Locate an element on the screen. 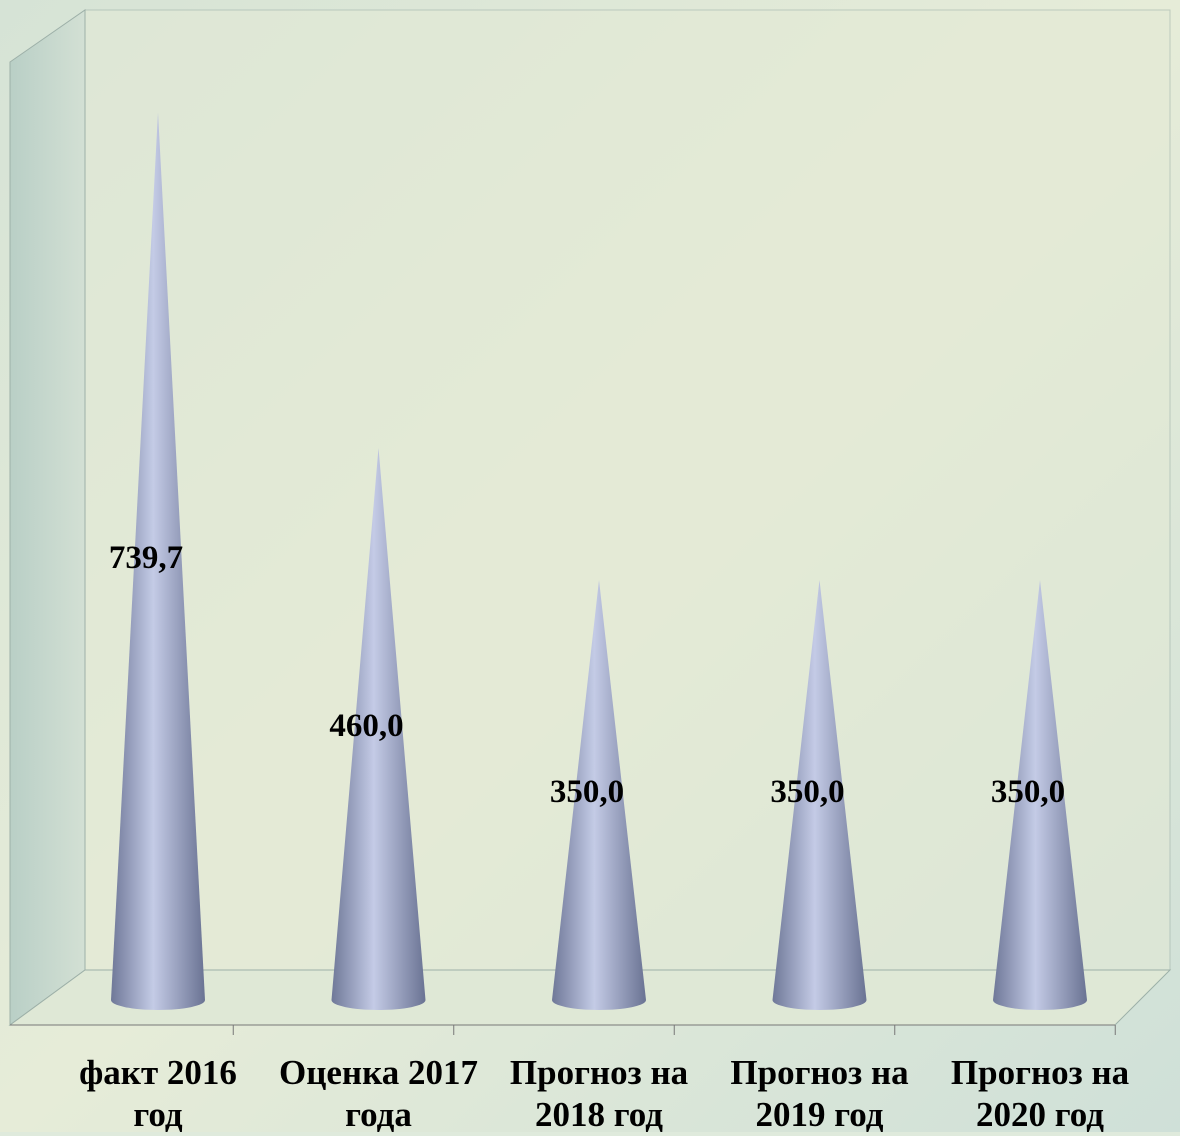  value-label: 460,0 is located at coordinates (366, 726).